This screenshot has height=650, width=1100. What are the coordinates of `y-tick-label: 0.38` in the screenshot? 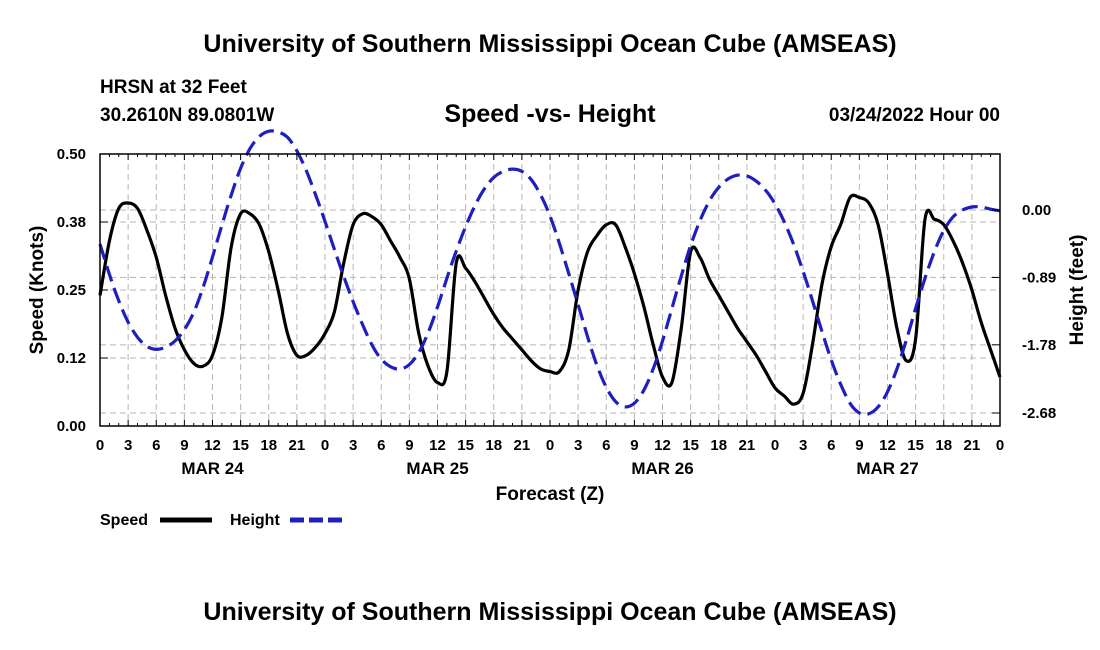 It's located at (71, 222).